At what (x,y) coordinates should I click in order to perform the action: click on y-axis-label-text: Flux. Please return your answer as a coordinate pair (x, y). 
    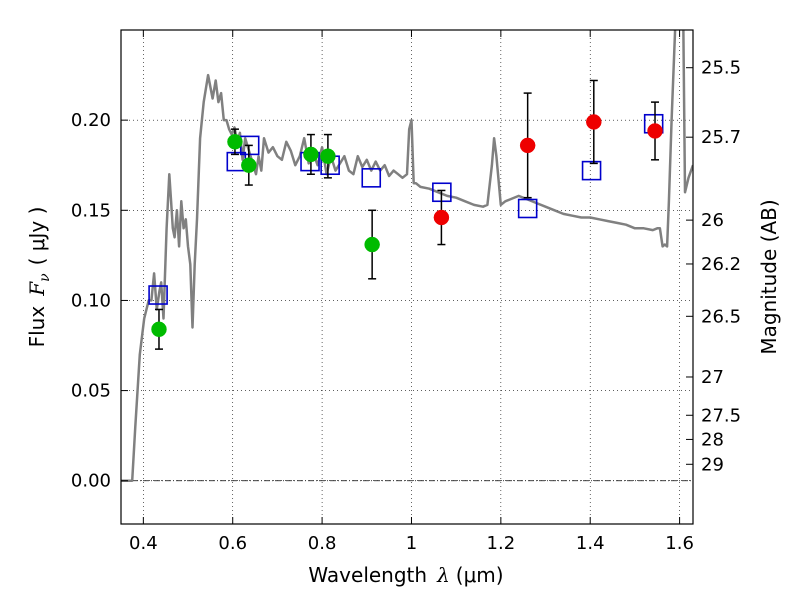
    Looking at the image, I should click on (37, 327).